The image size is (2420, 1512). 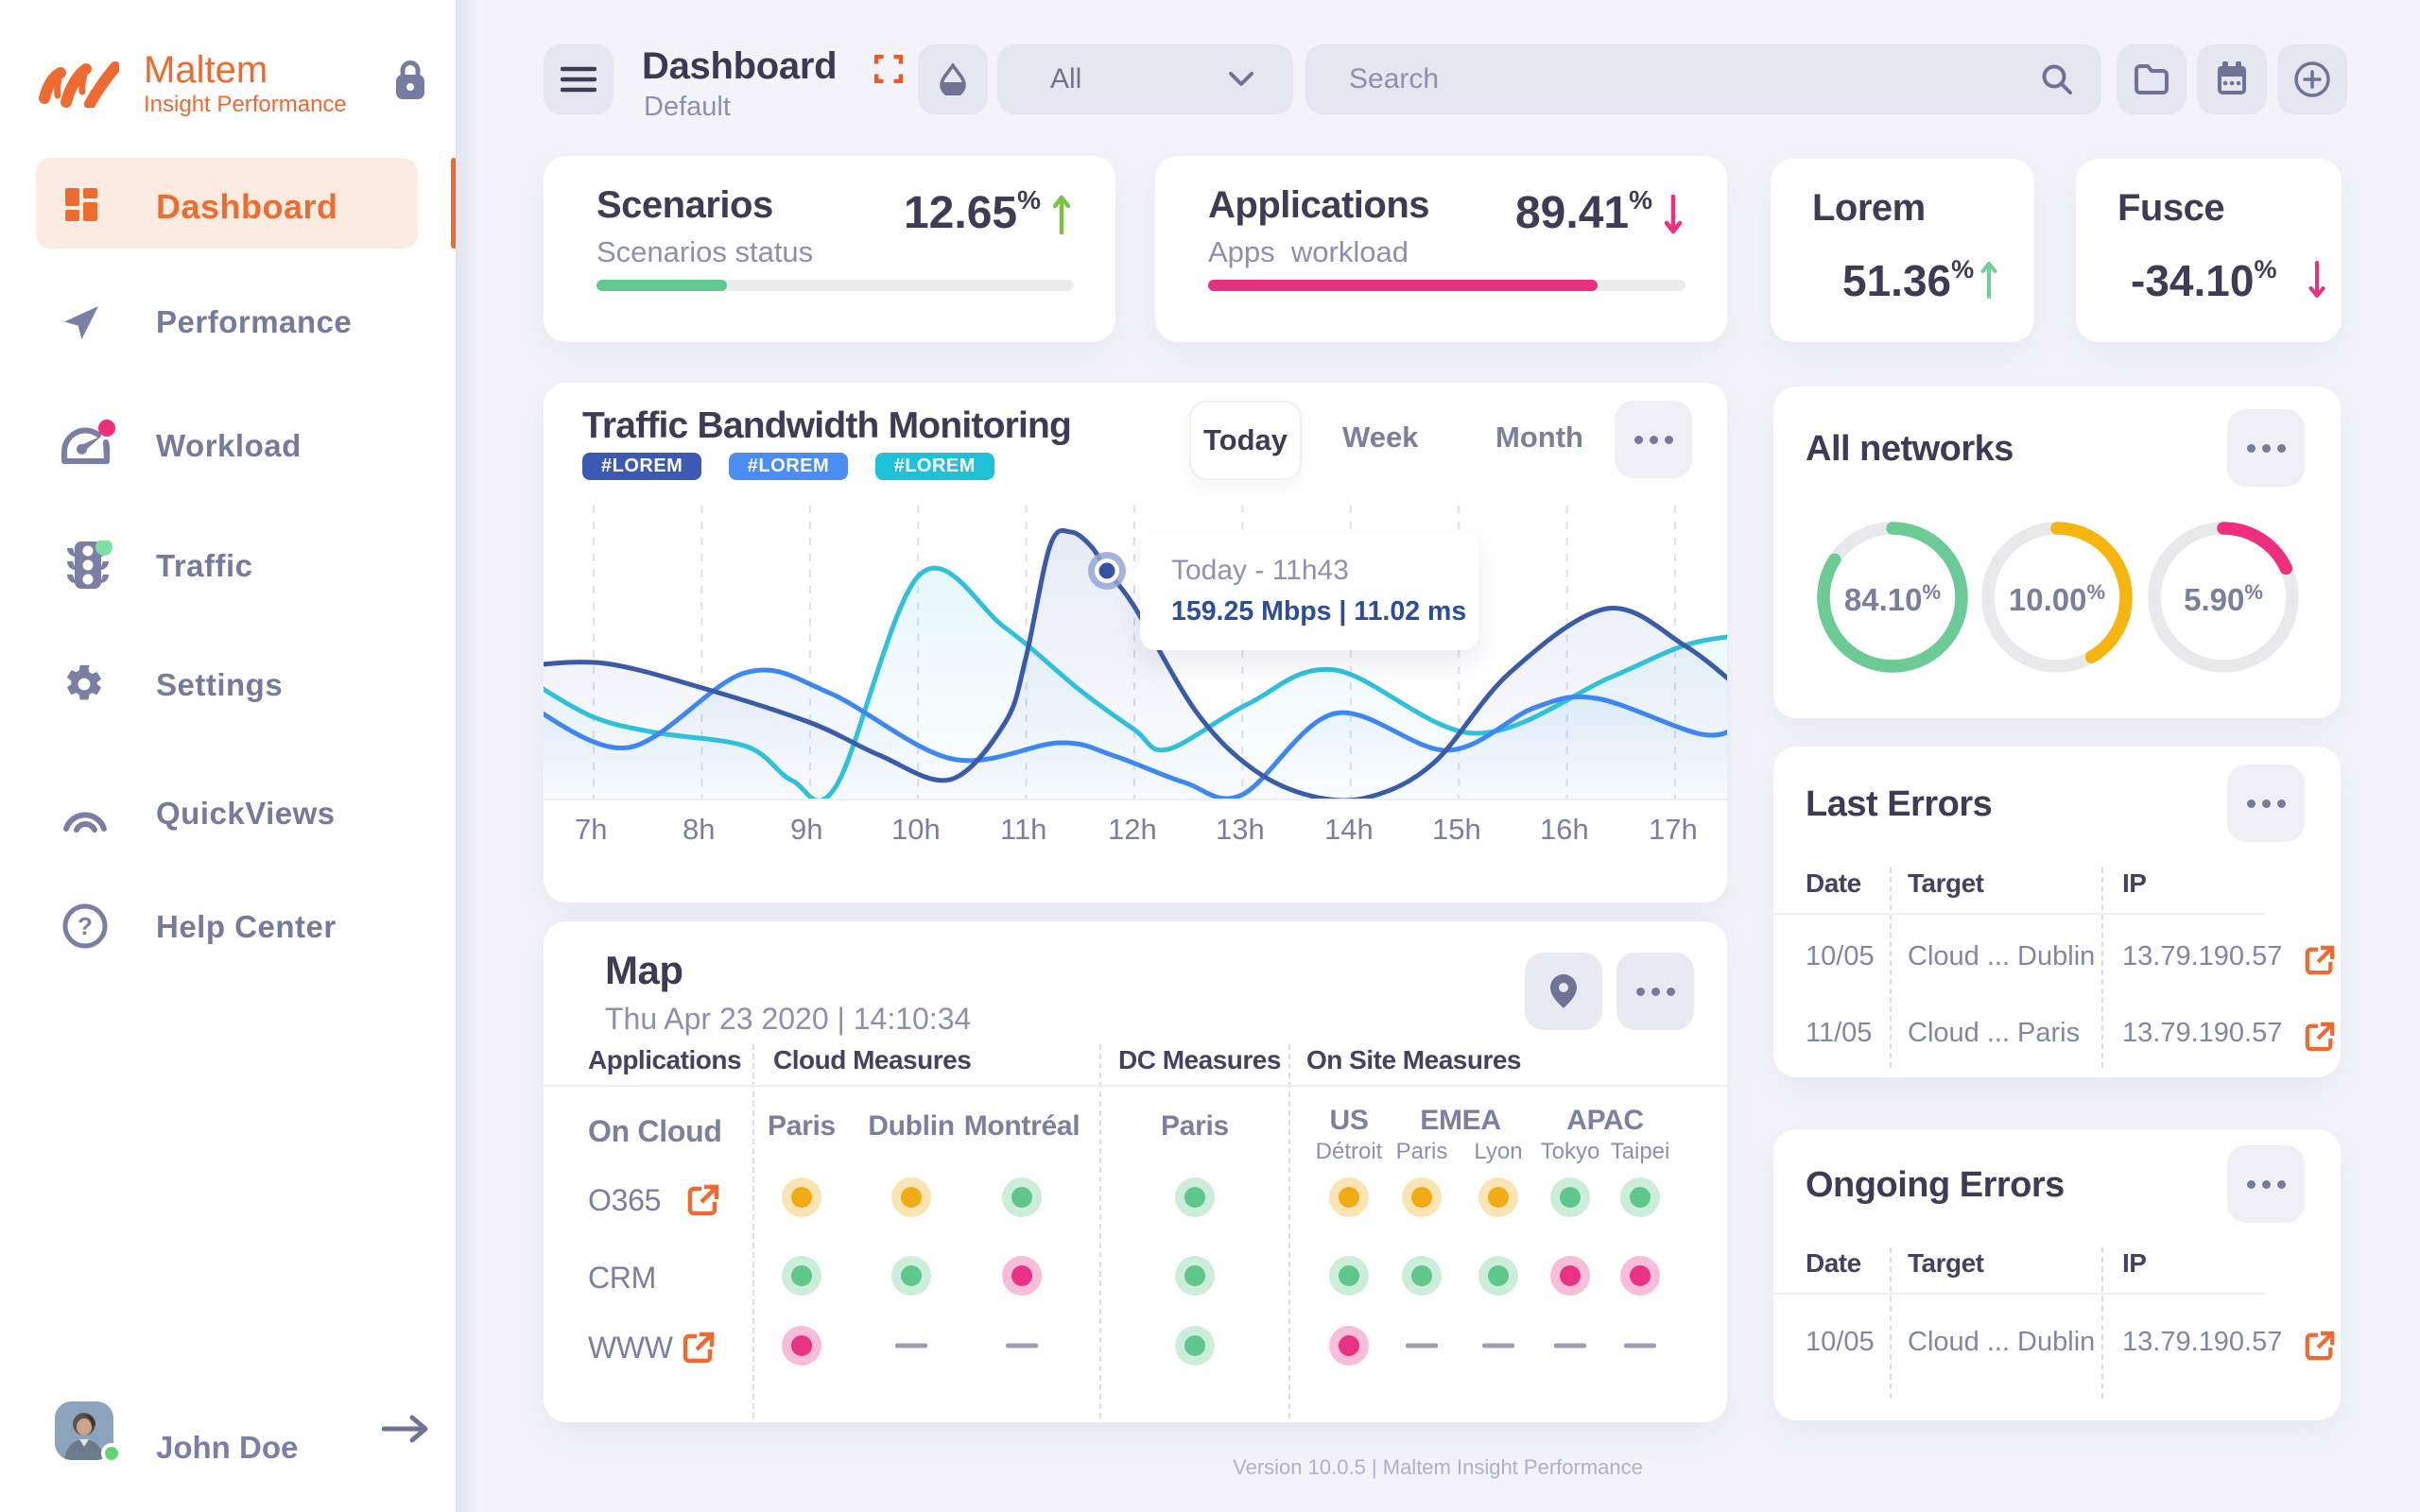 What do you see at coordinates (2224, 598) in the screenshot?
I see `svg-text: 5.90%` at bounding box center [2224, 598].